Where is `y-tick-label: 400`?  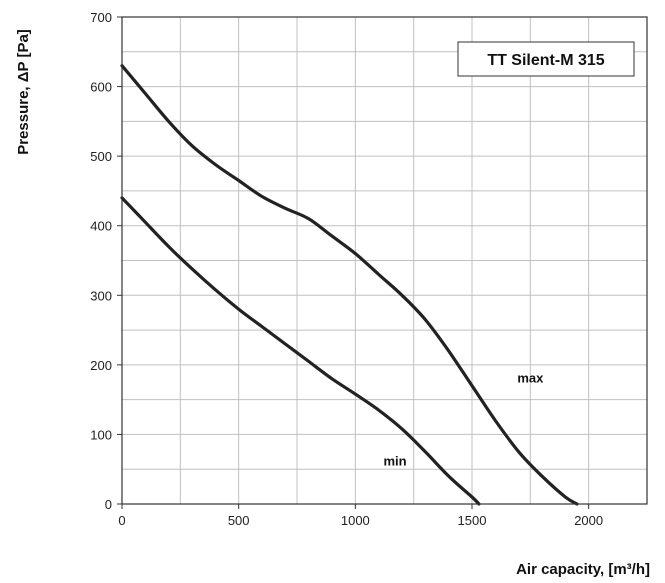
y-tick-label: 400 is located at coordinates (101, 226).